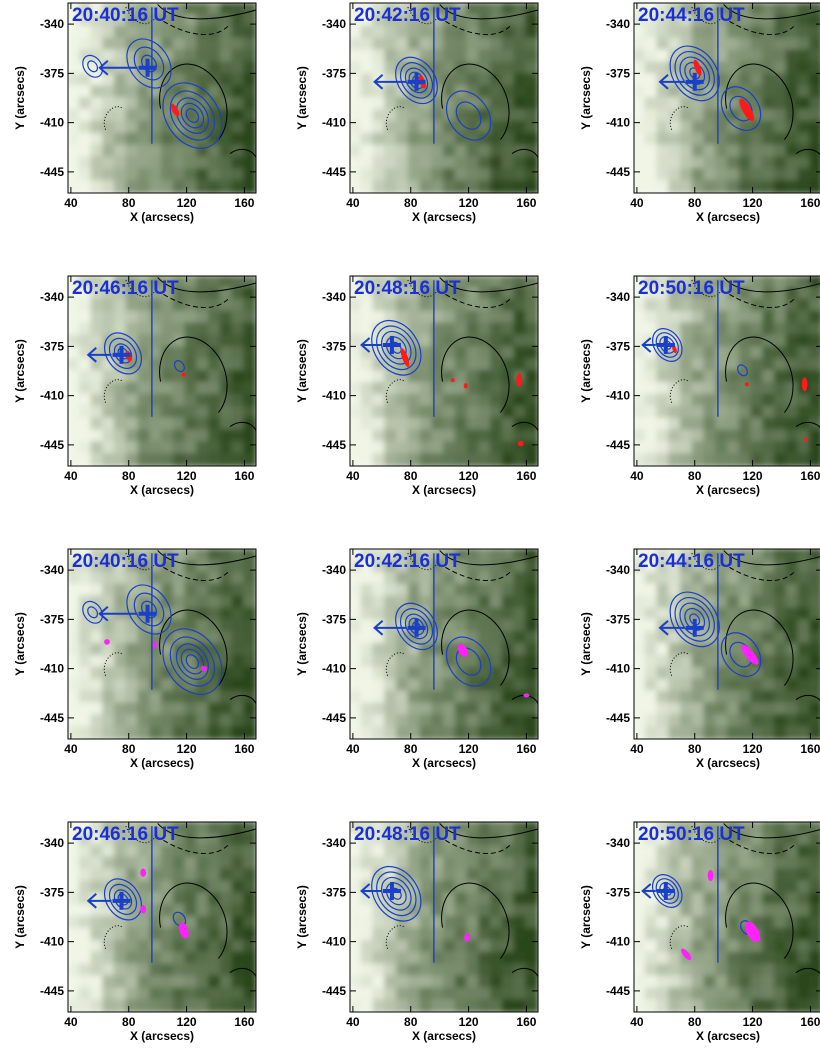 The image size is (820, 1059). Describe the element at coordinates (526, 476) in the screenshot. I see `x-tick-label: 160` at that location.